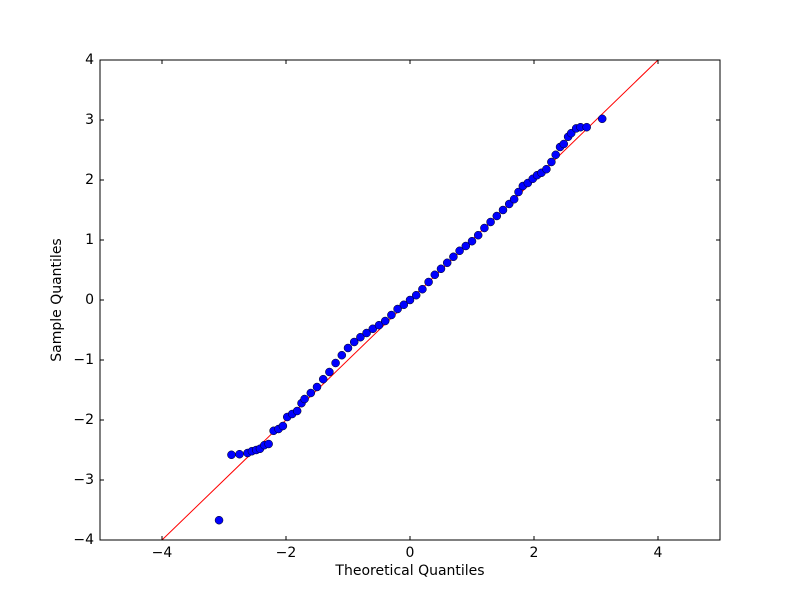 This screenshot has width=800, height=600. What do you see at coordinates (658, 553) in the screenshot?
I see `x-tick-label: 4` at bounding box center [658, 553].